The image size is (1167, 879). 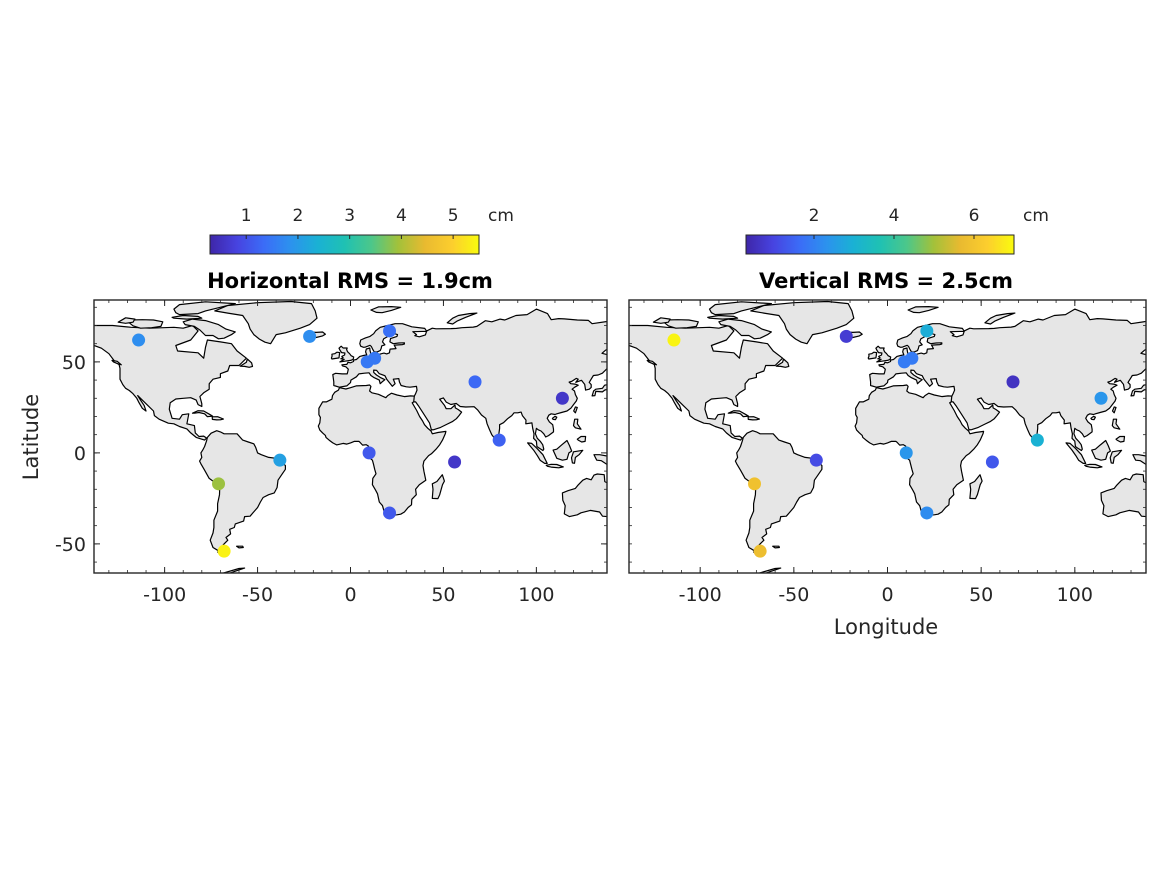 What do you see at coordinates (981, 595) in the screenshot?
I see `x-tick-label: 50` at bounding box center [981, 595].